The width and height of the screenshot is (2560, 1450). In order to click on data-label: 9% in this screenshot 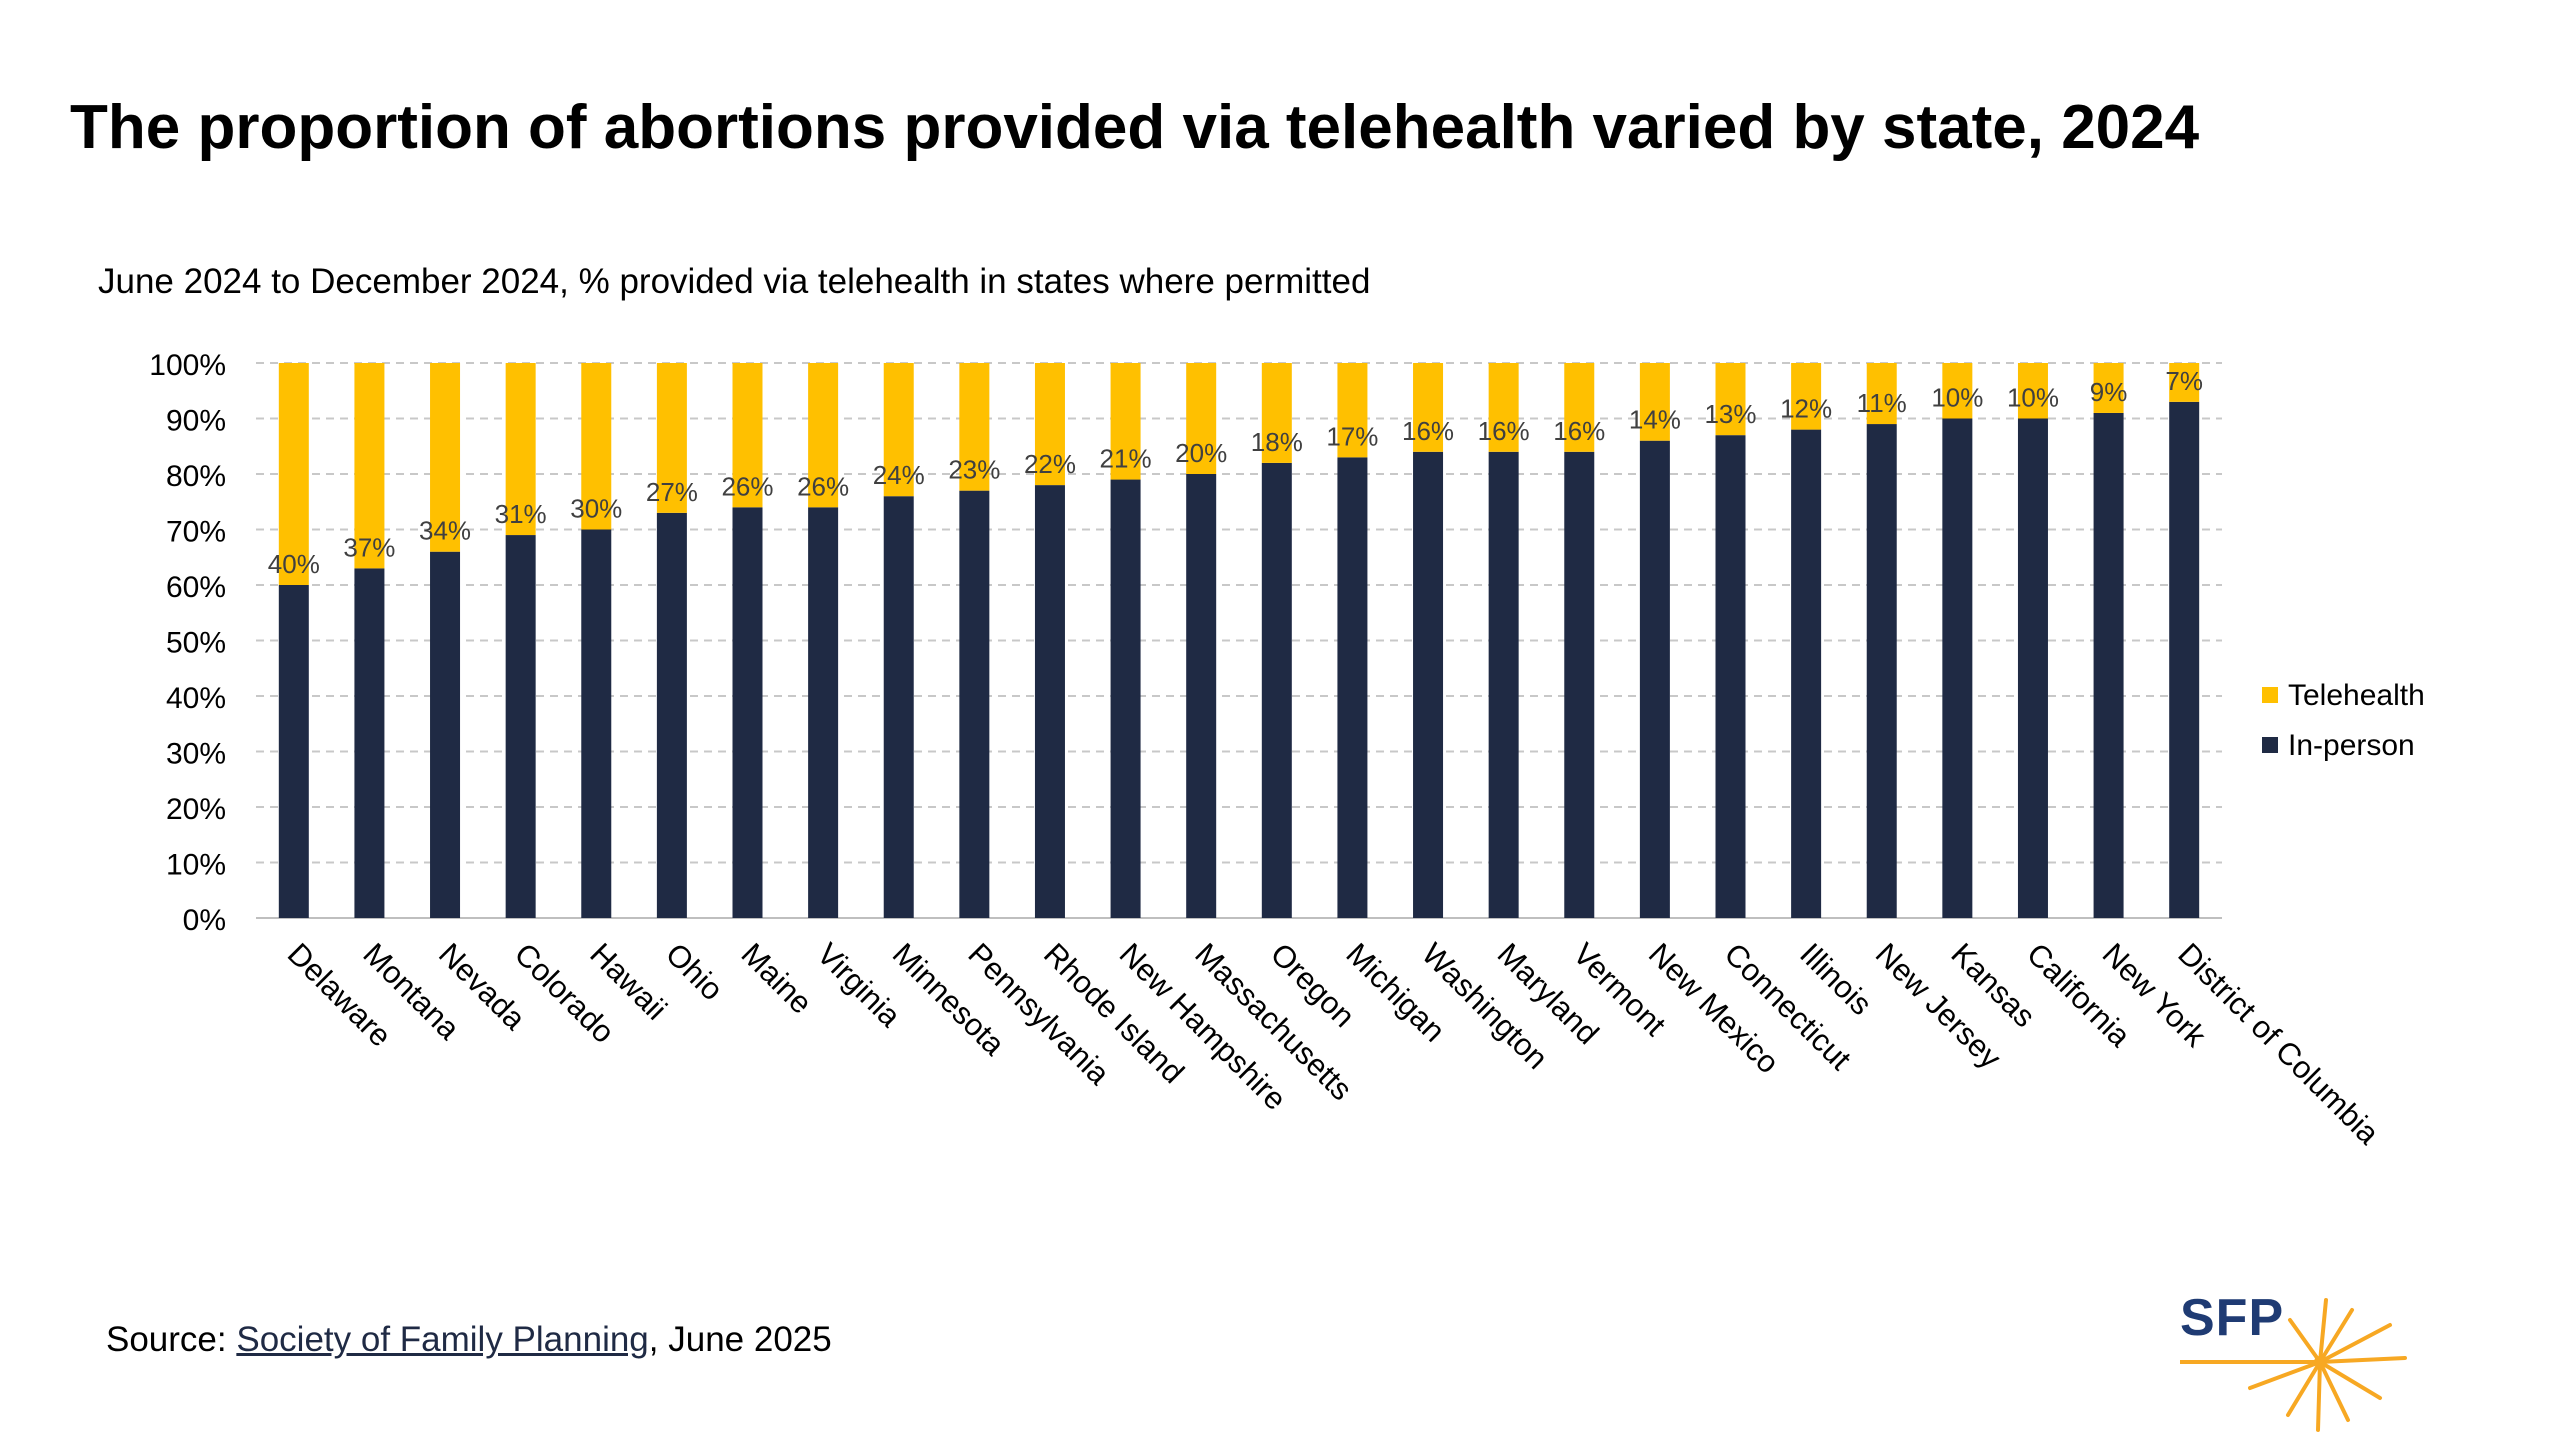, I will do `click(2109, 392)`.